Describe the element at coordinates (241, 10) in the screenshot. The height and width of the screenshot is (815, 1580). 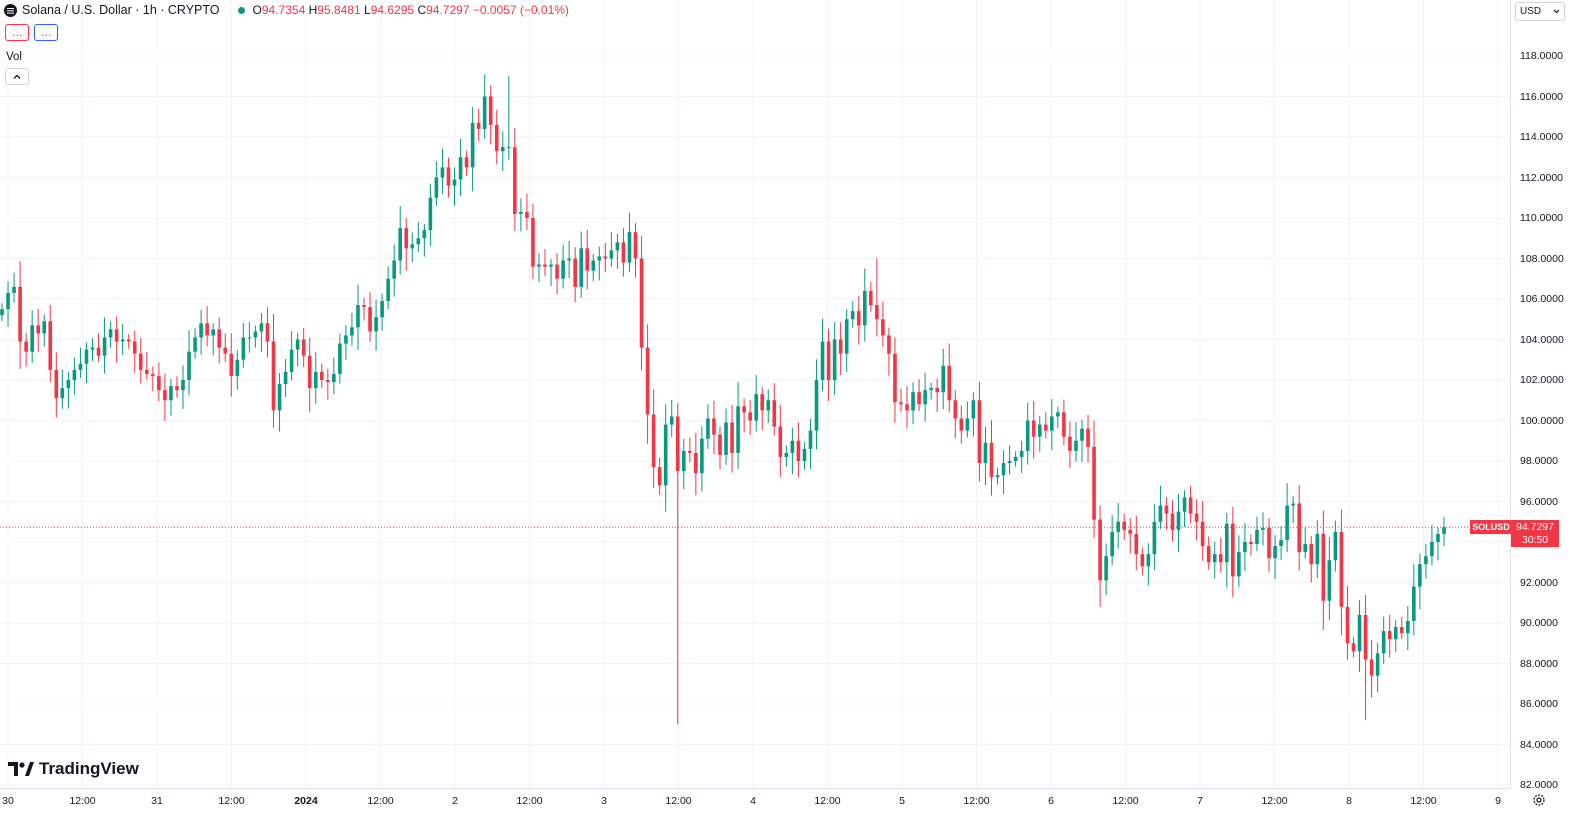
I see `market-status-icon` at that location.